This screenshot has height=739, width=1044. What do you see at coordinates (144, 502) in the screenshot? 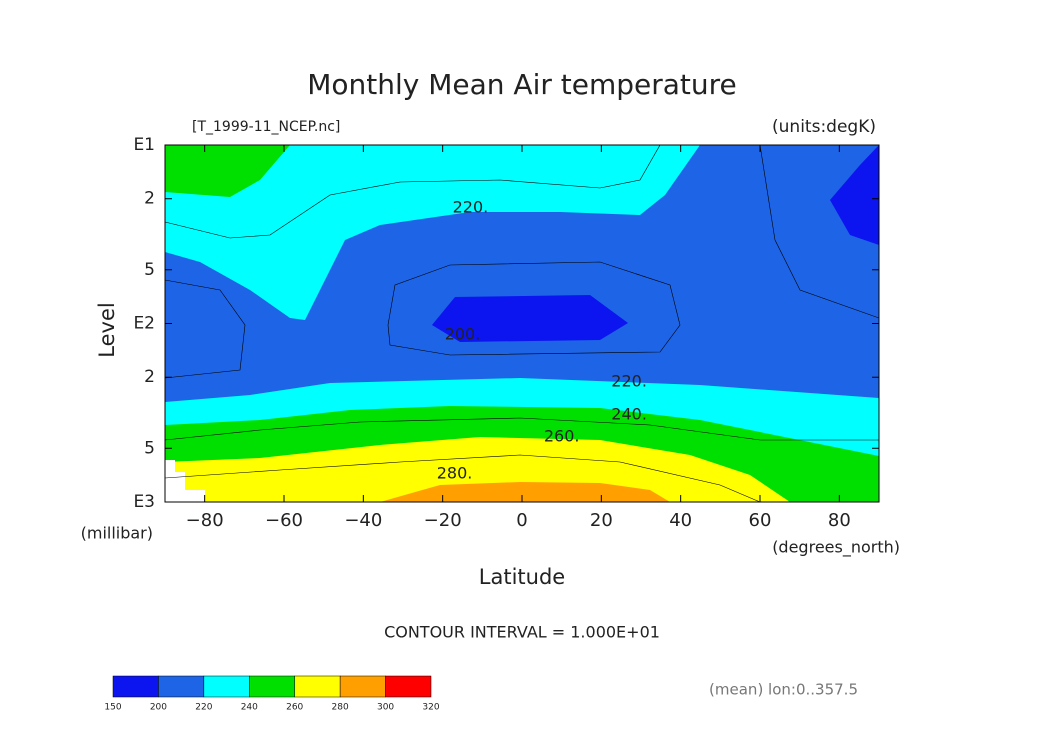
I see `y-tick-label: E3` at bounding box center [144, 502].